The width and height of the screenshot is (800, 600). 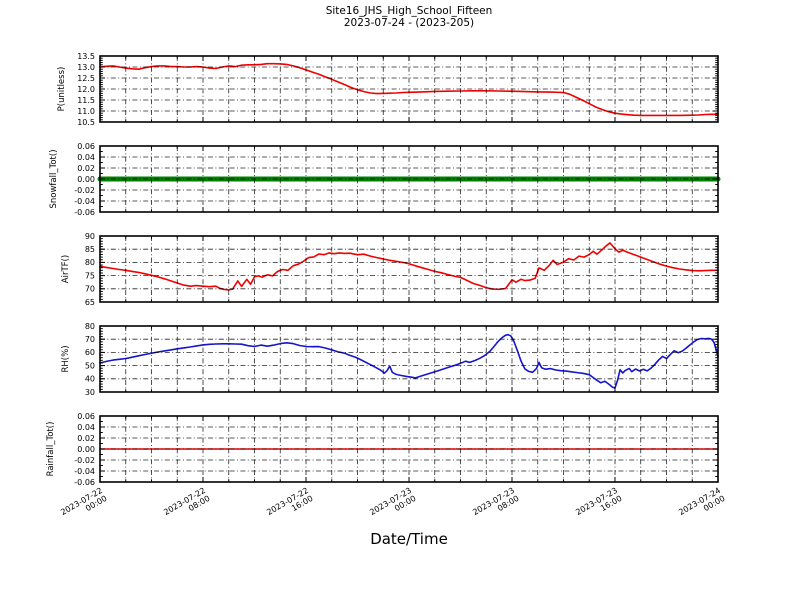 I want to click on y-tick-label: 75, so click(x=90, y=275).